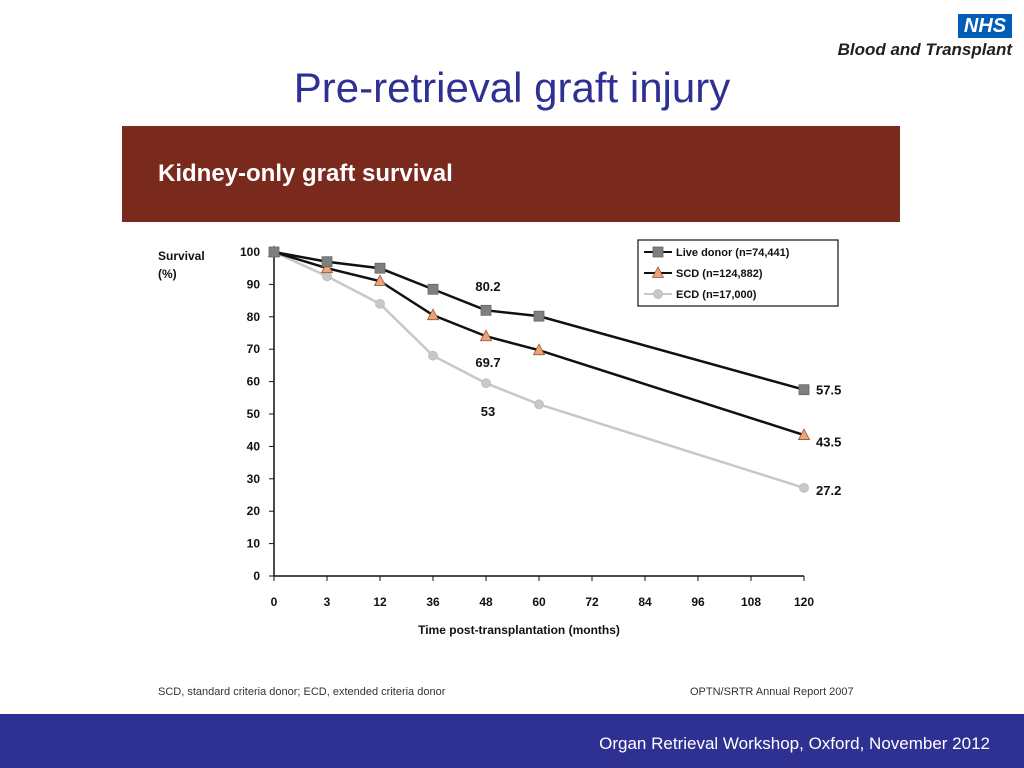 Image resolution: width=1024 pixels, height=768 pixels. Describe the element at coordinates (698, 602) in the screenshot. I see `x-tick-label: 96` at that location.